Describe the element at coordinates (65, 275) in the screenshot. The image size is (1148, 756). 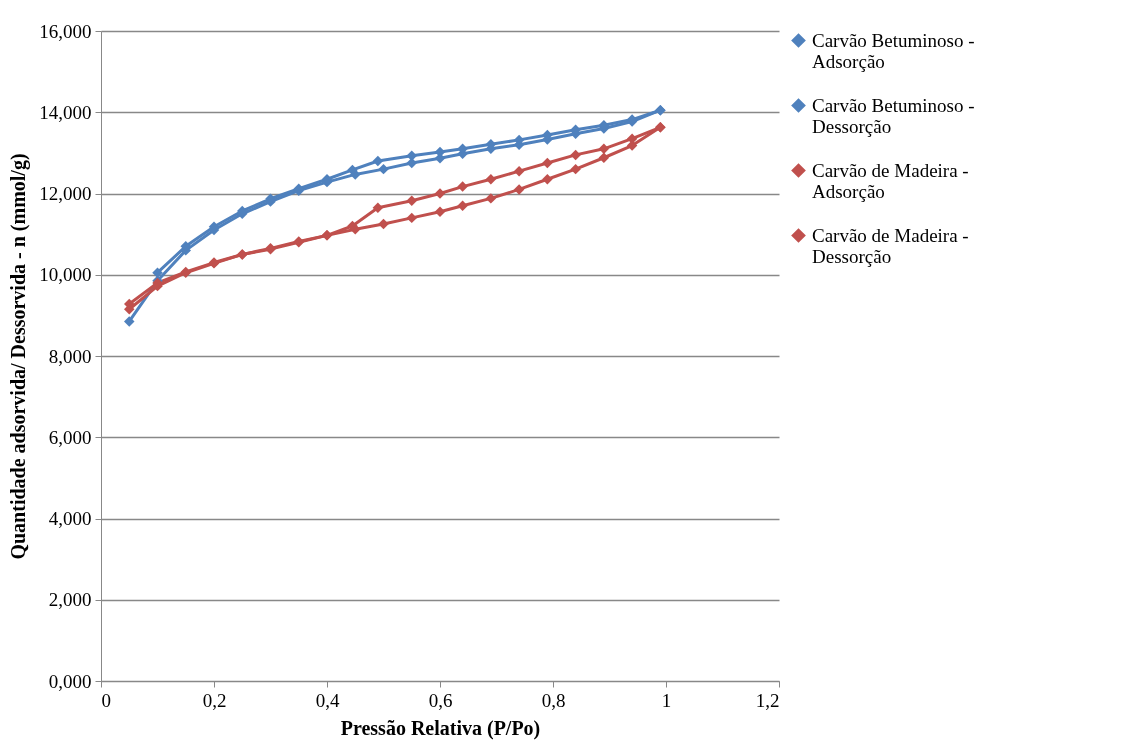
I see `y-tick-label: 10,000` at that location.